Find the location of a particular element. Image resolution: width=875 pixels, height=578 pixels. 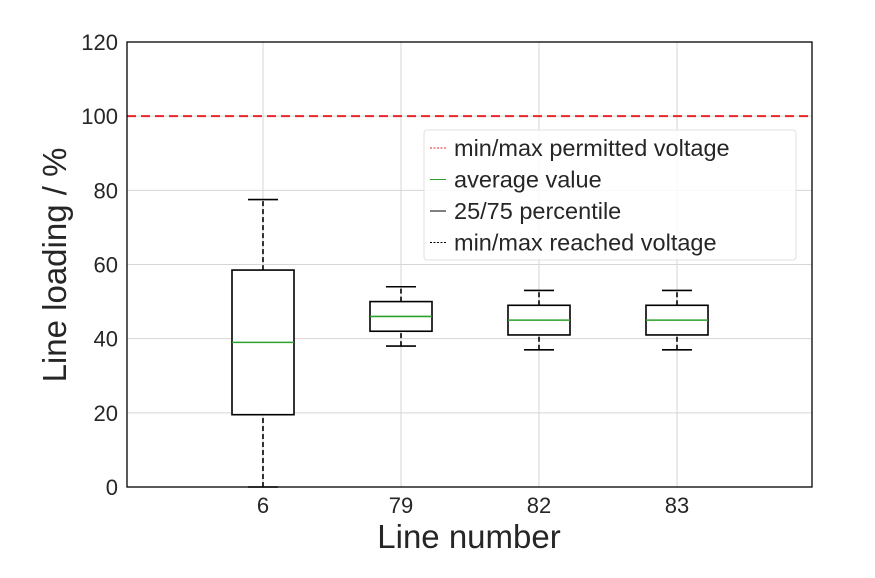

x-tick-label: 79 is located at coordinates (401, 505).